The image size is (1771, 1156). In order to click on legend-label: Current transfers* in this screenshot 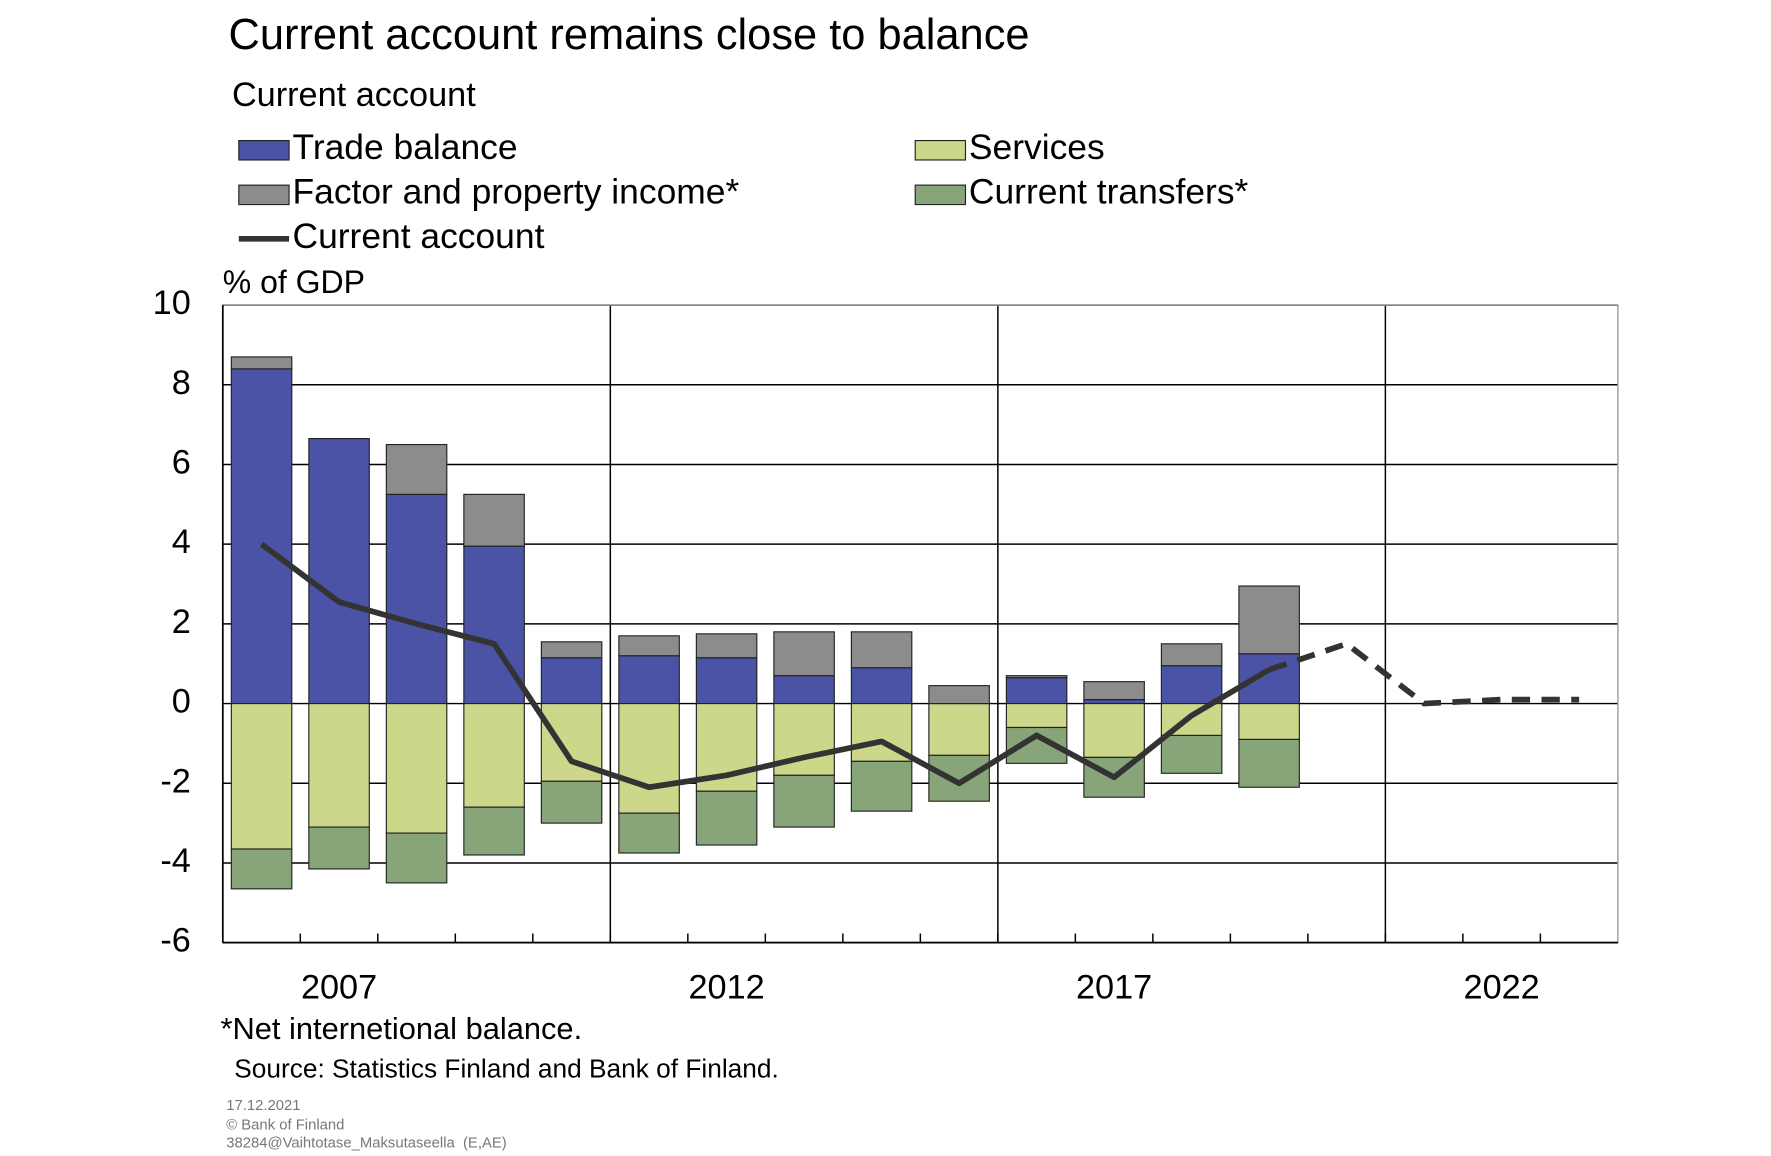, I will do `click(1109, 192)`.